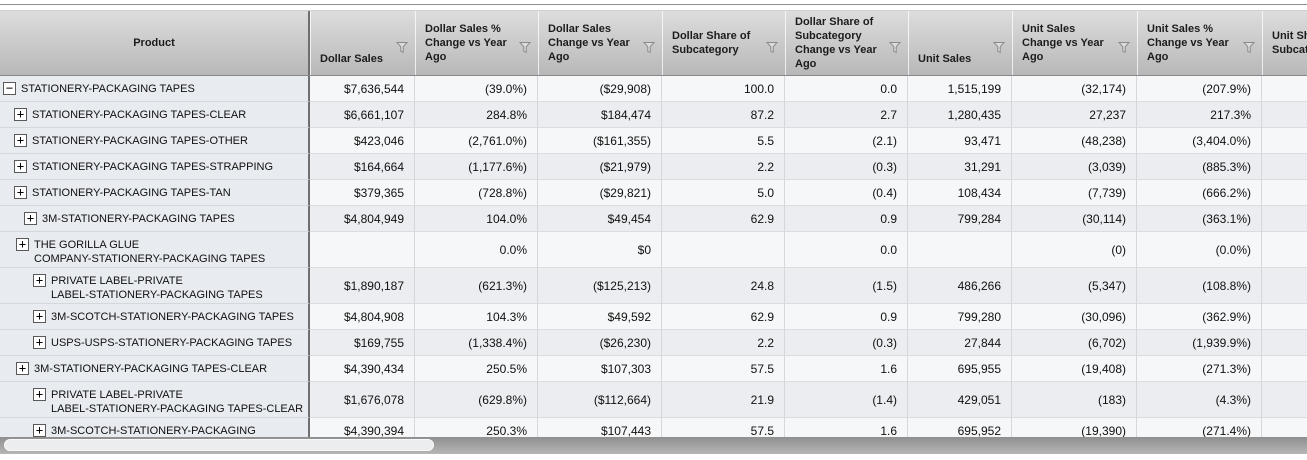  Describe the element at coordinates (155, 43) in the screenshot. I see `column-header-product: Product` at that location.